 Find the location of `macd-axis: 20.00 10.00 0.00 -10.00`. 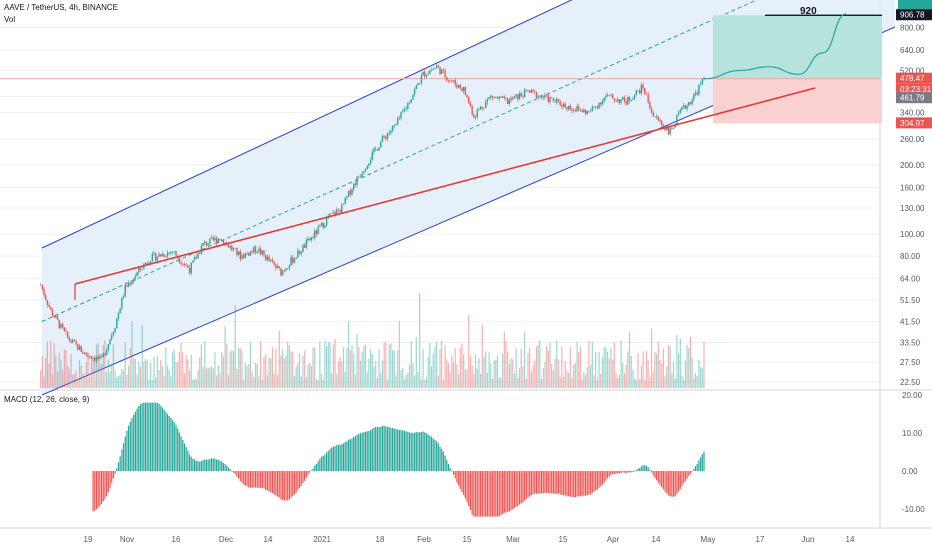

macd-axis: 20.00 10.00 0.00 -10.00 is located at coordinates (913, 452).